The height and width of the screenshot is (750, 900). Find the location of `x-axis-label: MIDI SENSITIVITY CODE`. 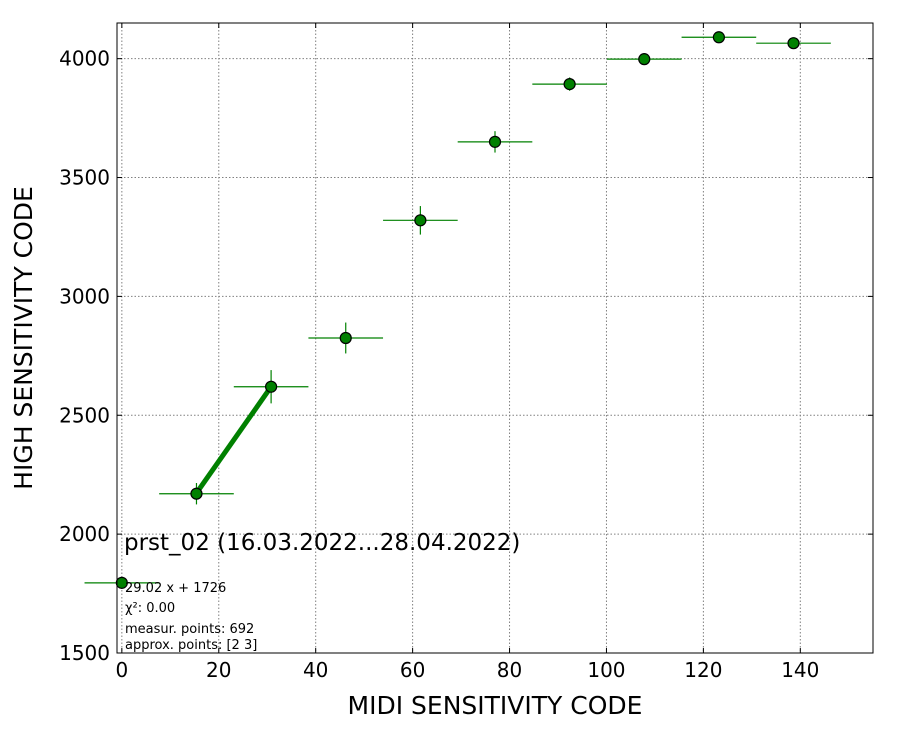

x-axis-label: MIDI SENSITIVITY CODE is located at coordinates (495, 705).